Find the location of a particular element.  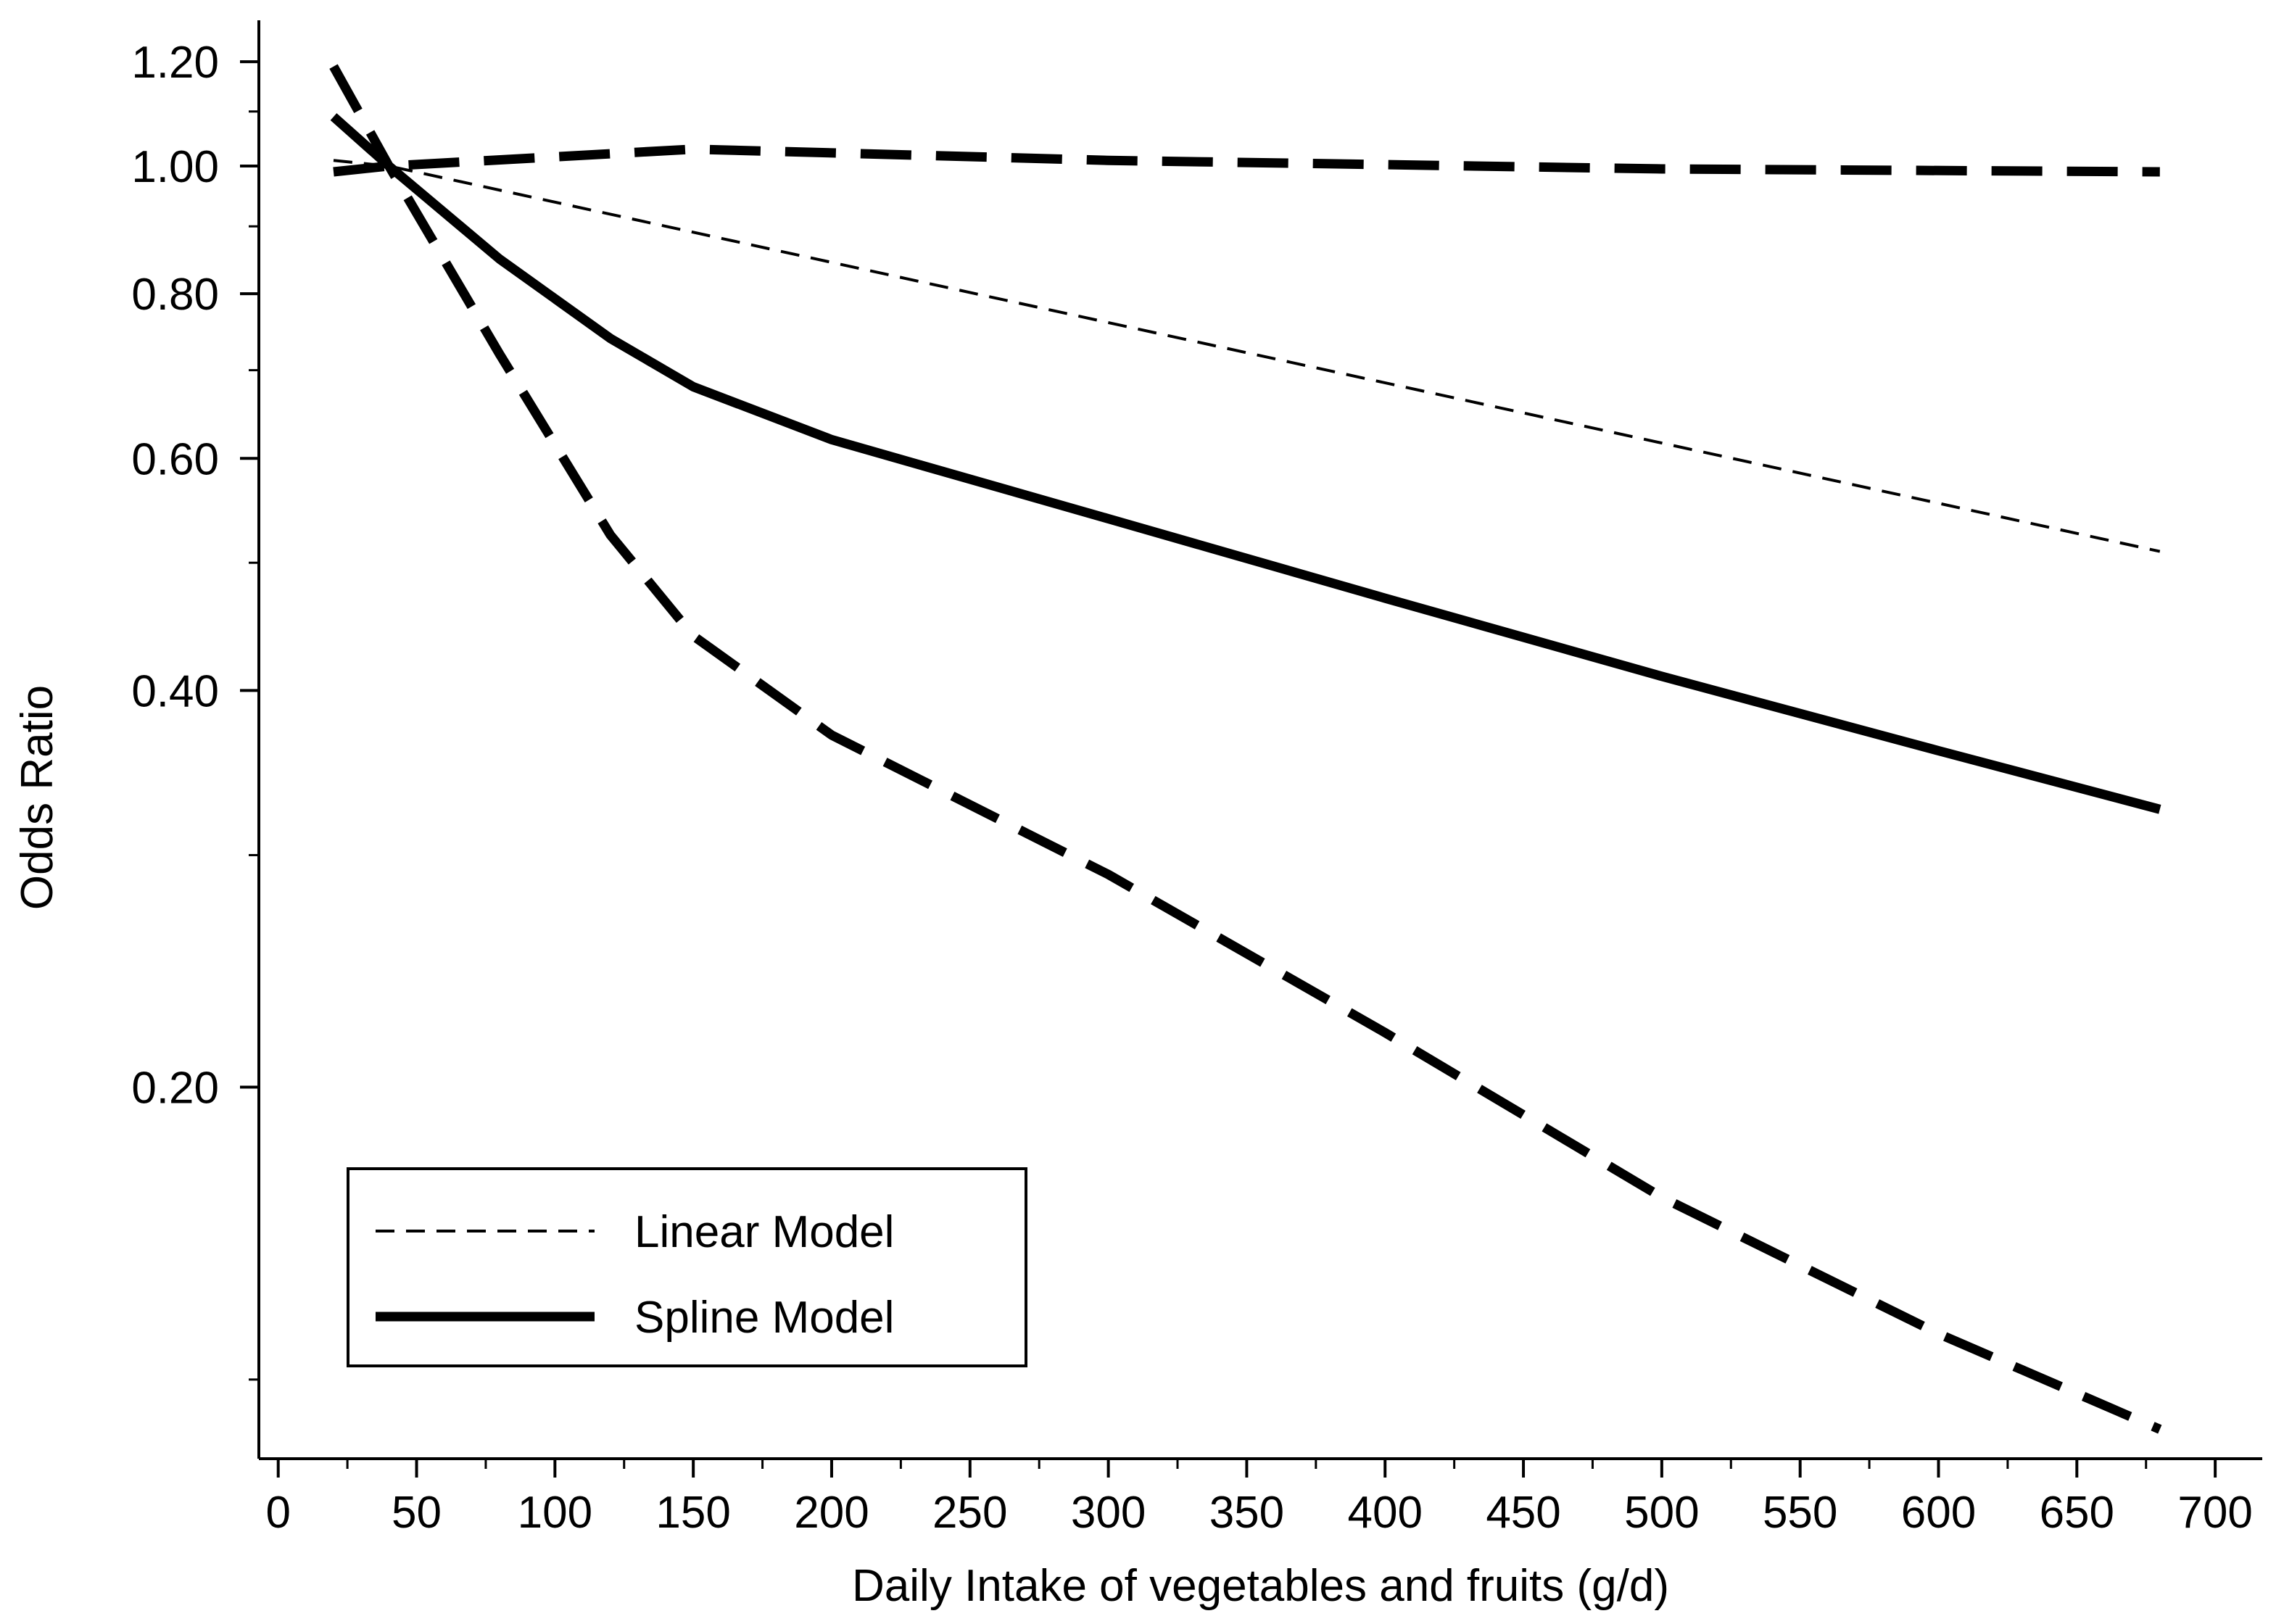

x-tick-label: 500 is located at coordinates (1662, 1513).